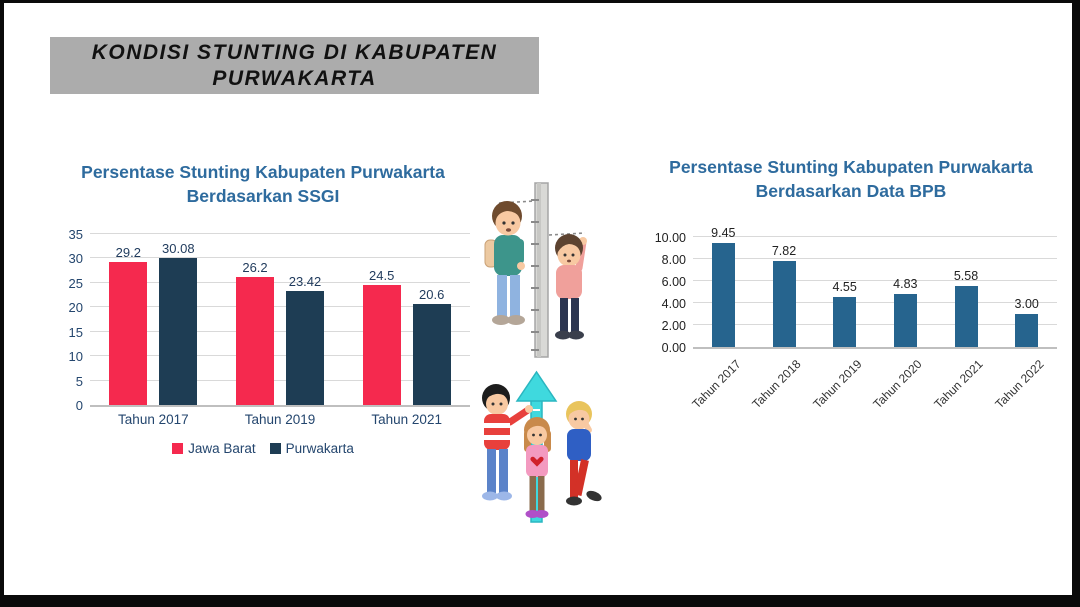  Describe the element at coordinates (305, 339) in the screenshot. I see `bar: 23.42` at that location.